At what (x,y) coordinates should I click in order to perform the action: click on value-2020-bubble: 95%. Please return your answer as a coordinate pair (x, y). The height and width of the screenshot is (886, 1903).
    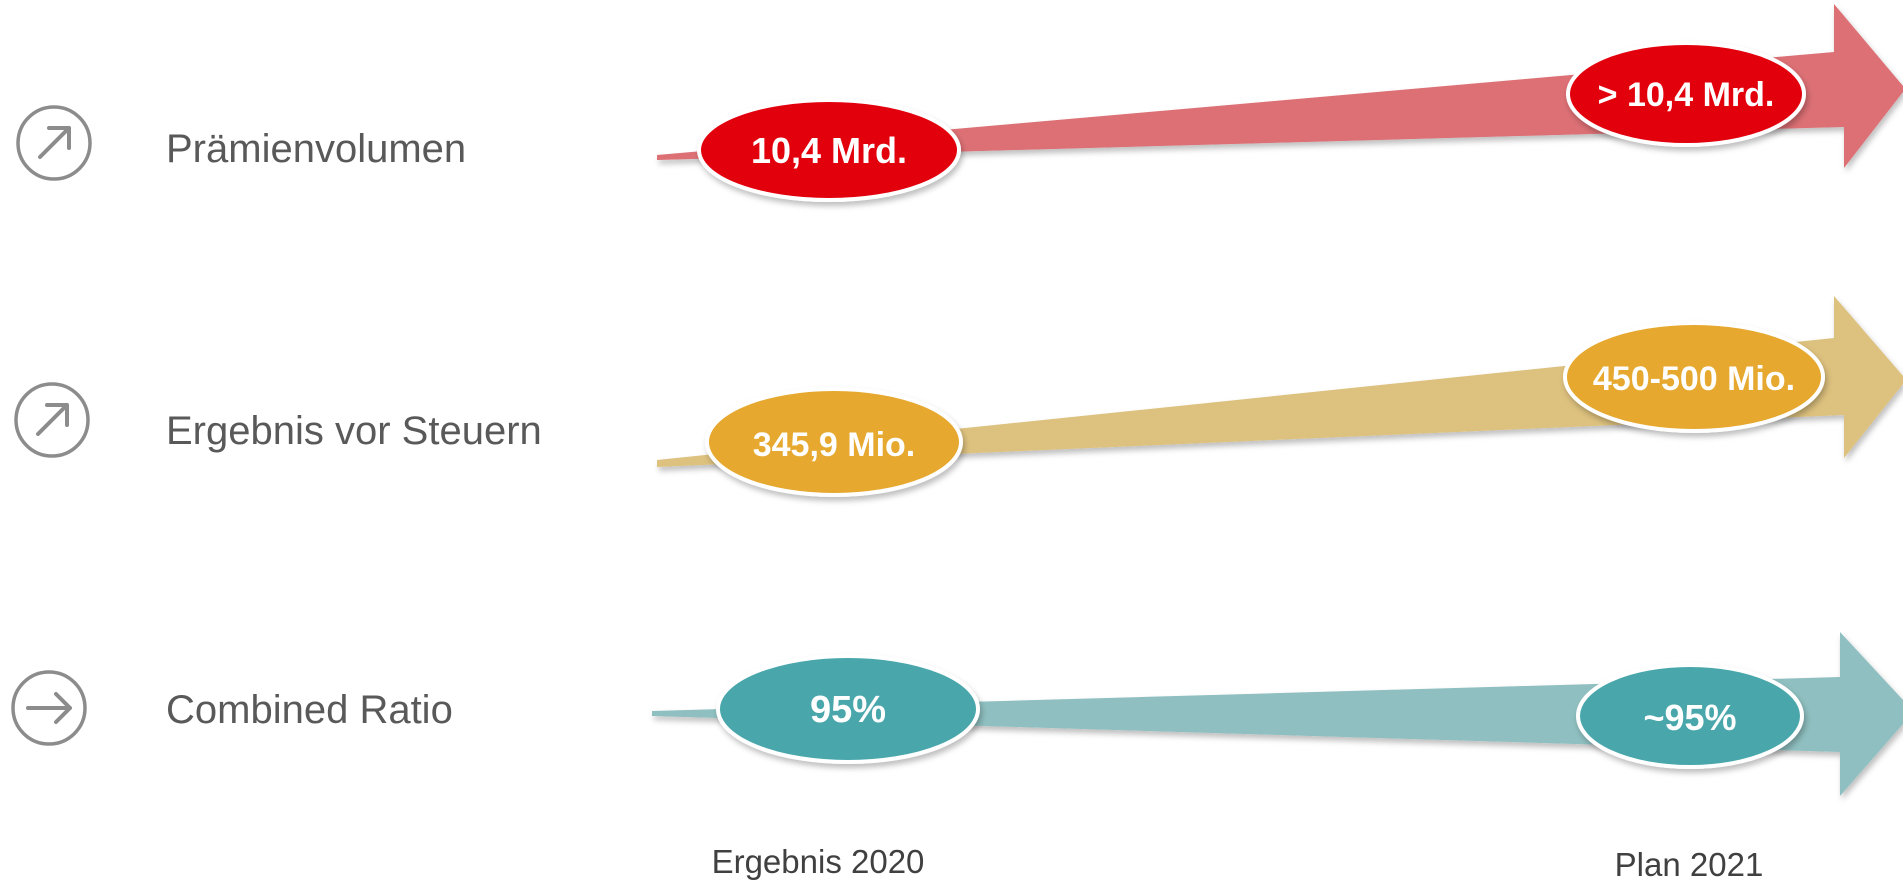
    Looking at the image, I should click on (848, 709).